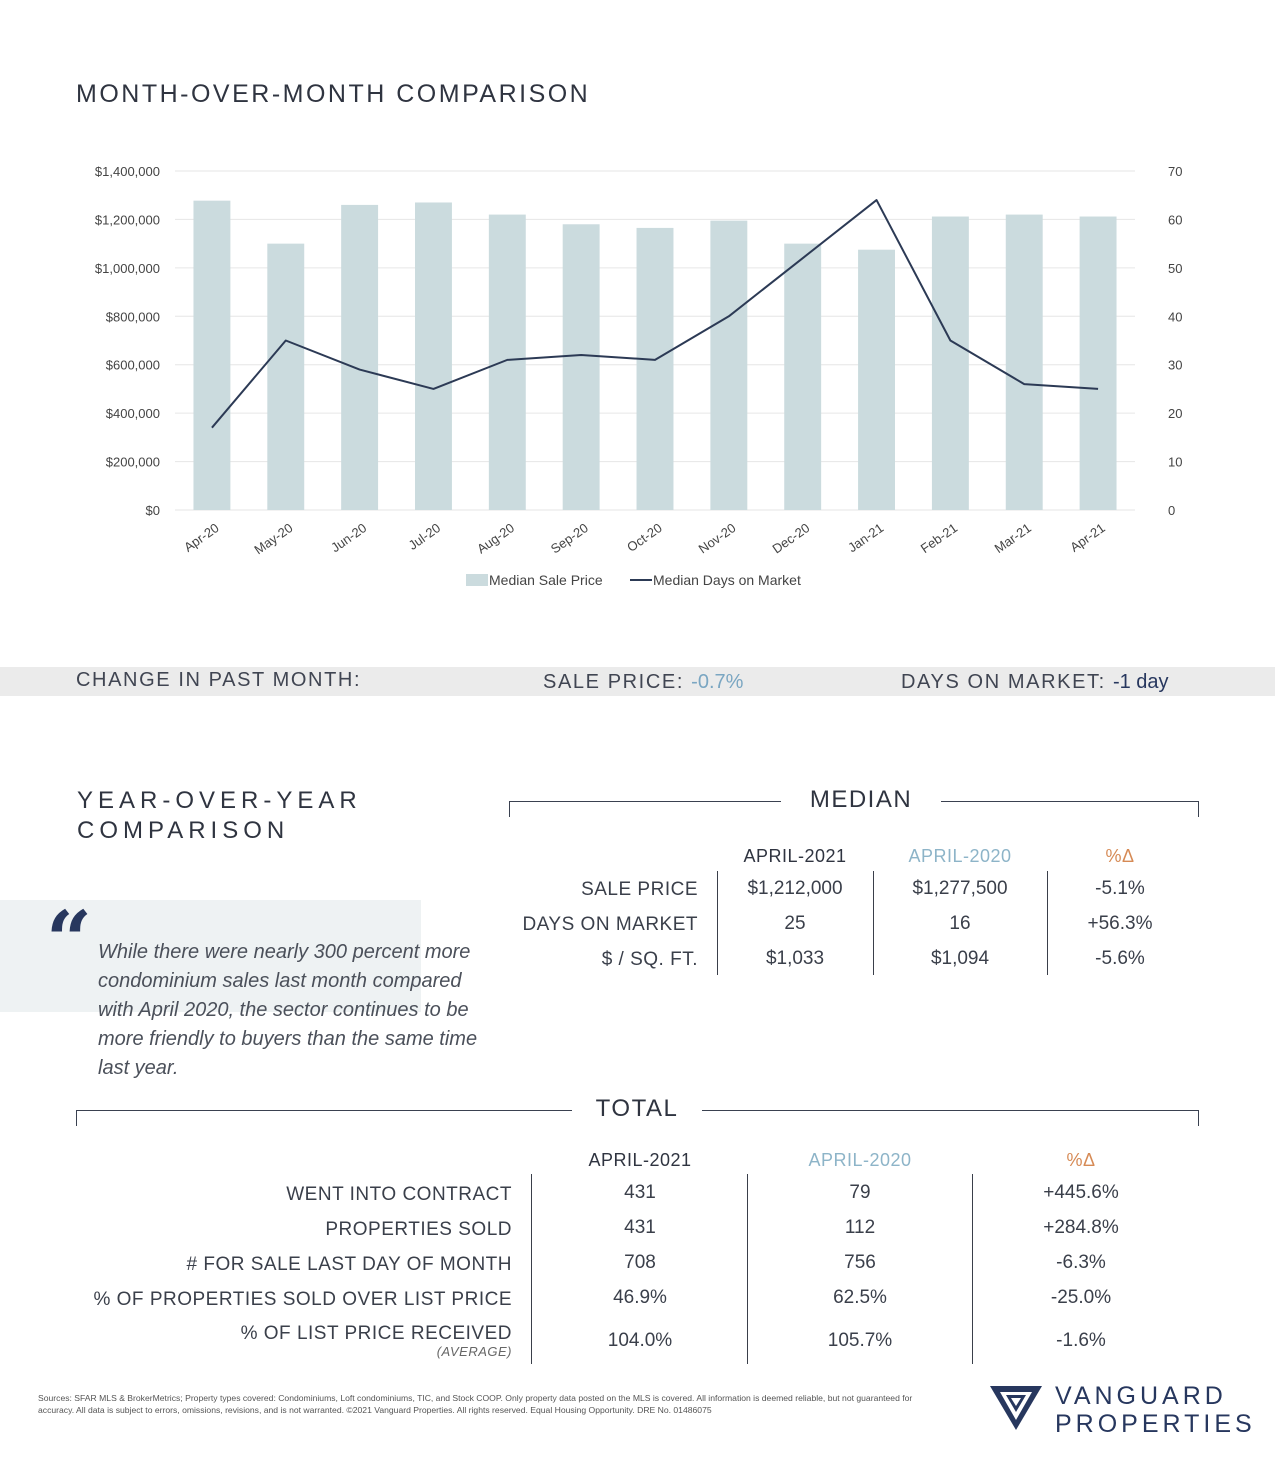  I want to click on total-cell: -1.6%, so click(1081, 1340).